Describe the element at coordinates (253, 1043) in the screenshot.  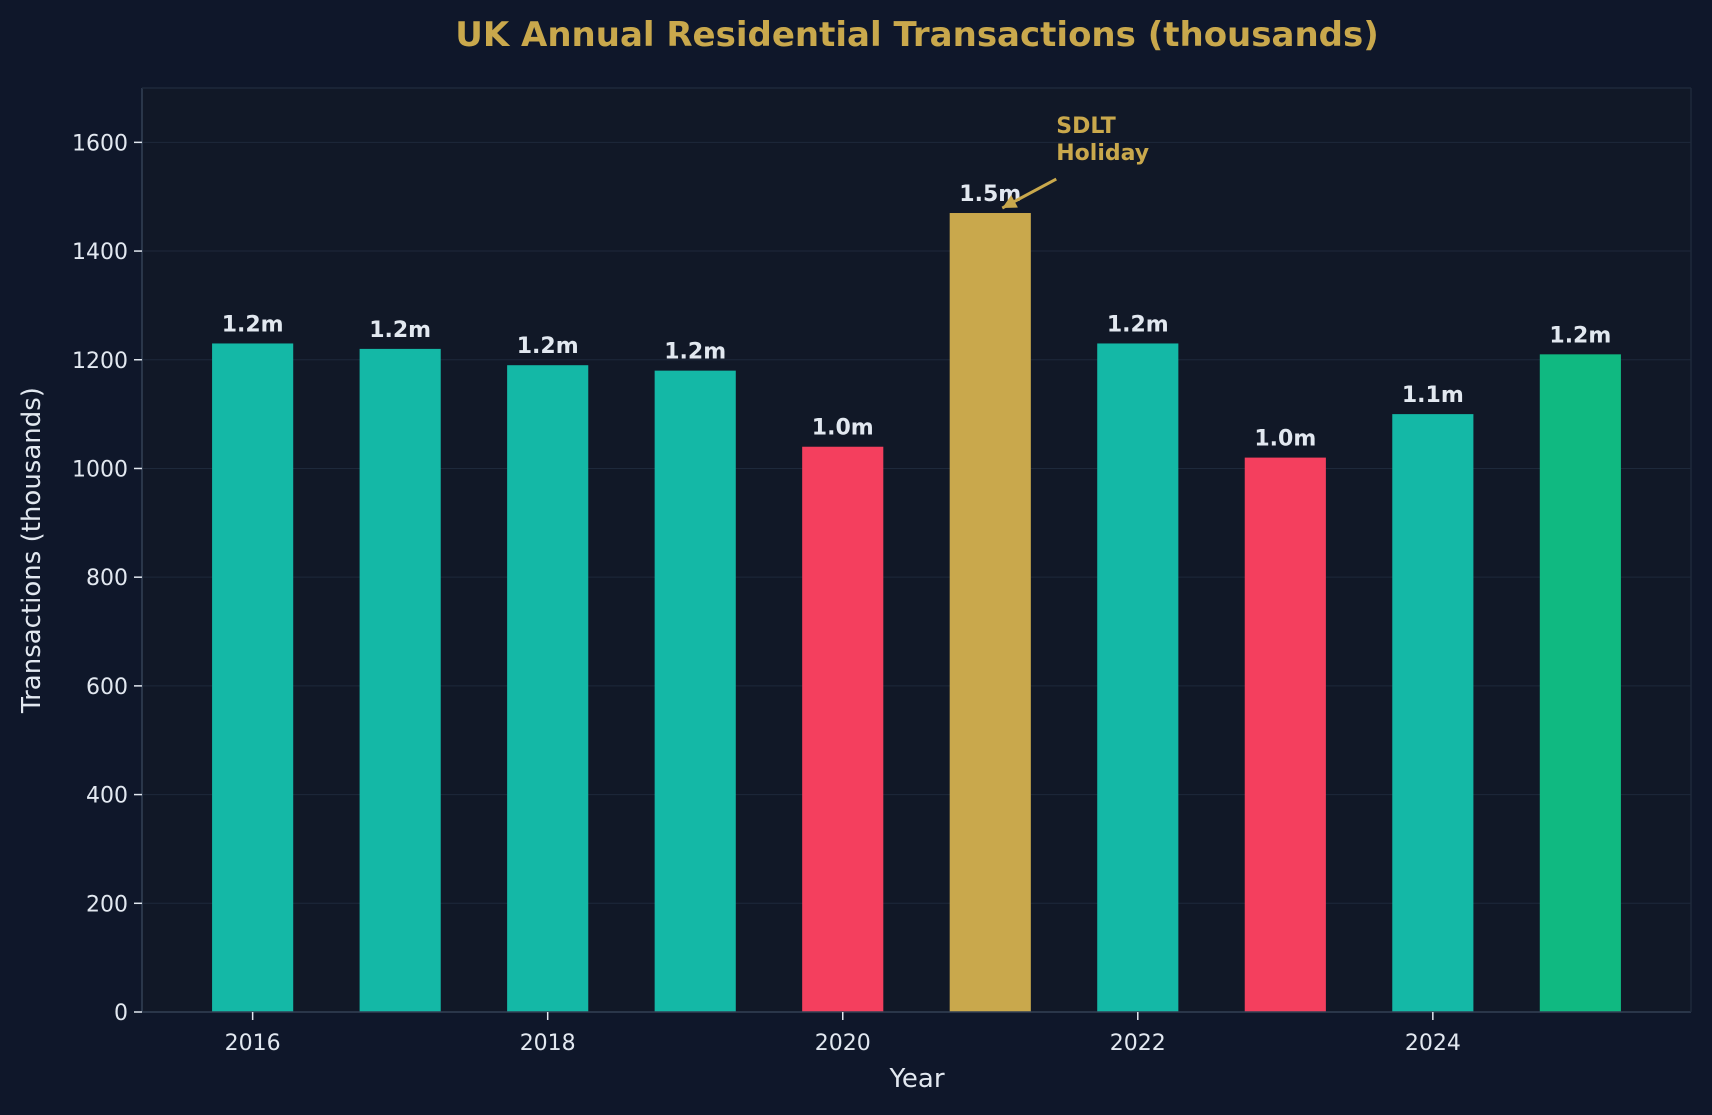
I see `x-tick-label: 2016` at that location.